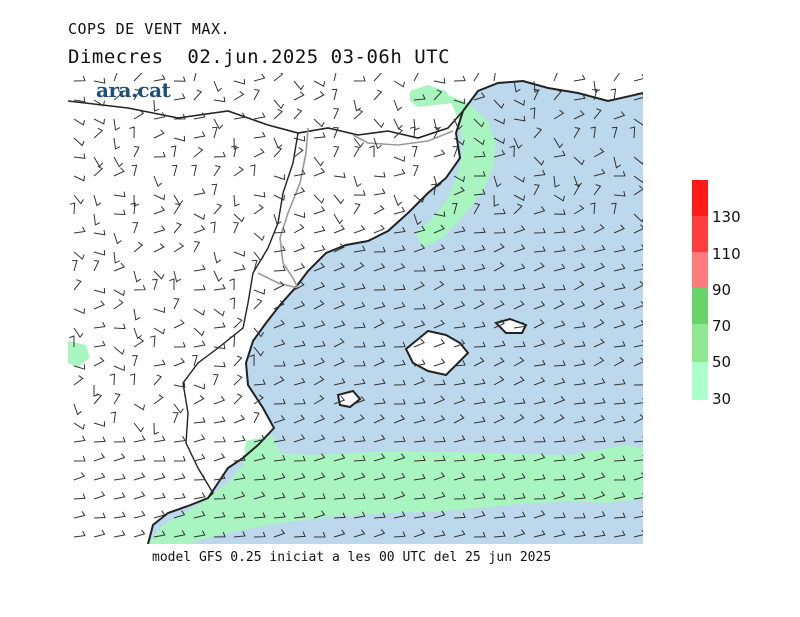 The image size is (800, 617). I want to click on legend-swatch-green, so click(700, 306).